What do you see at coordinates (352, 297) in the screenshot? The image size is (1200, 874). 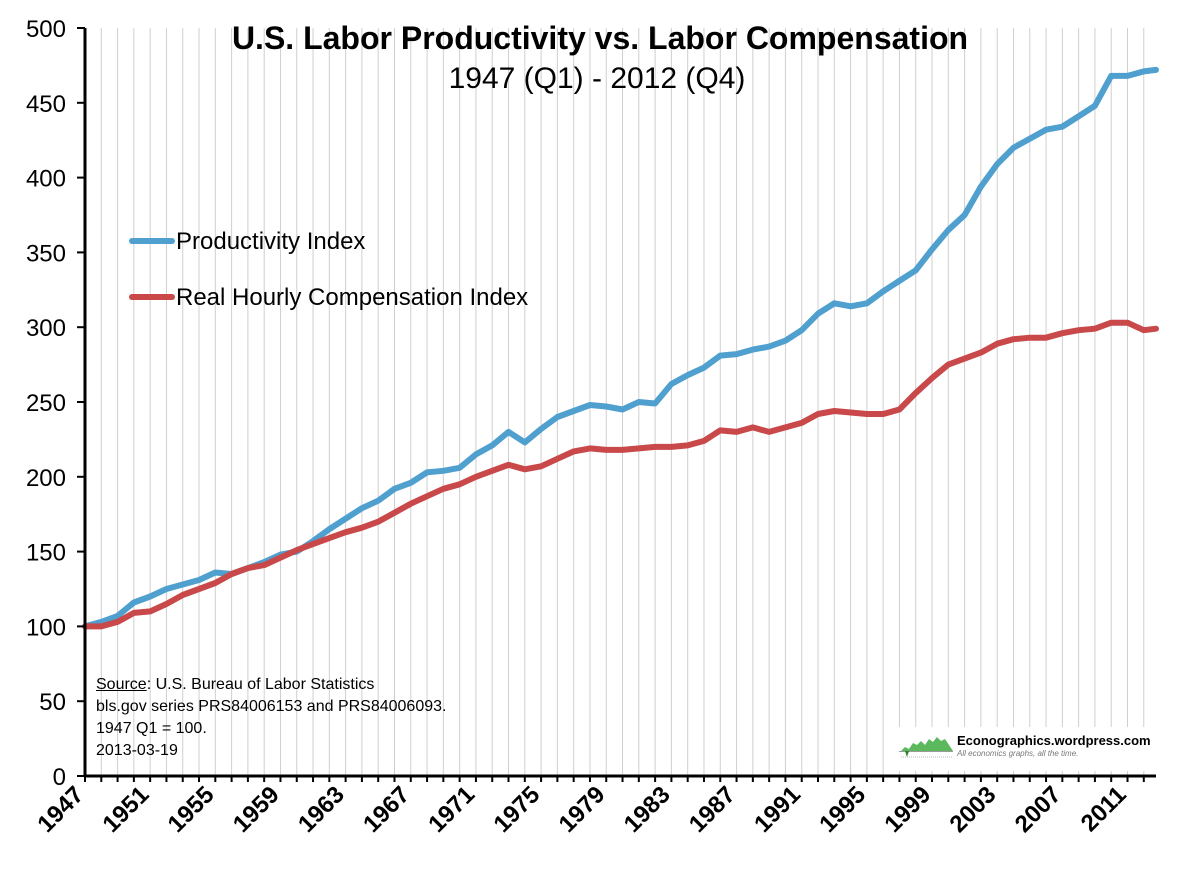 I see `legend-label-compensation: Real Hourly Compensation Index` at bounding box center [352, 297].